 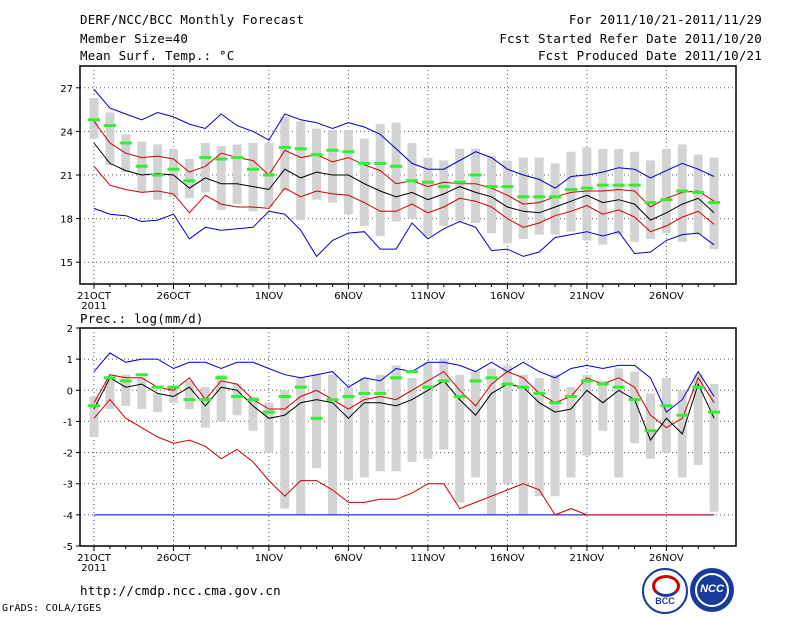 What do you see at coordinates (404, 232) in the screenshot?
I see `ensemble-min-line` at bounding box center [404, 232].